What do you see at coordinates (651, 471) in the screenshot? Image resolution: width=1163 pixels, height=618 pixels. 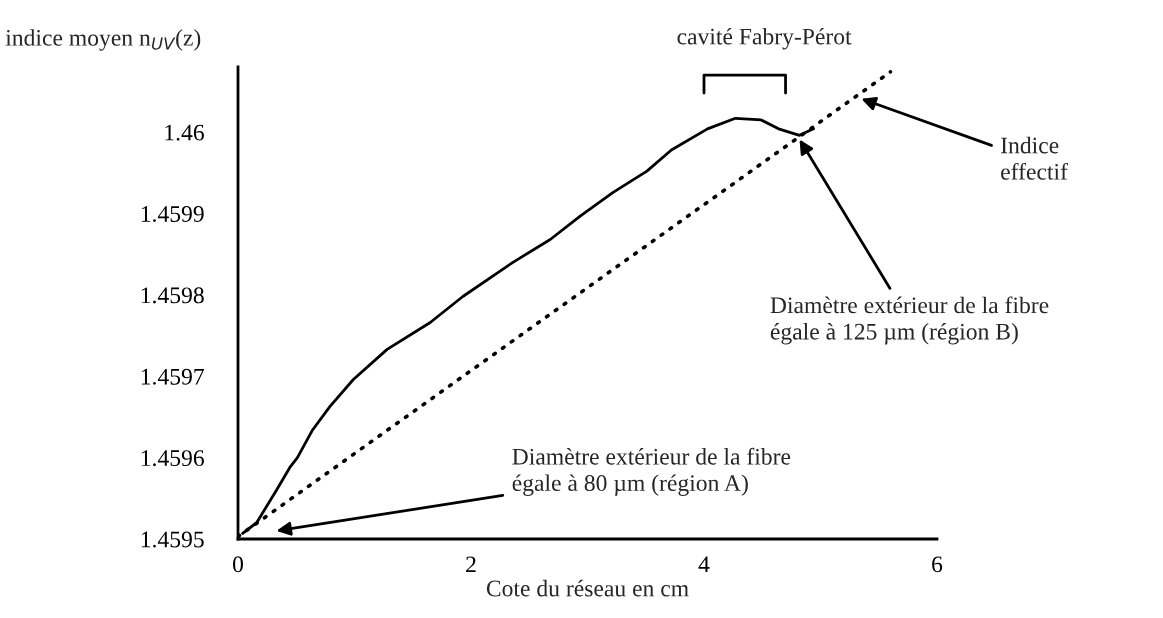 I see `annotation: Diamètre extérieur de la fibre égale à 80 µm (région A)` at bounding box center [651, 471].